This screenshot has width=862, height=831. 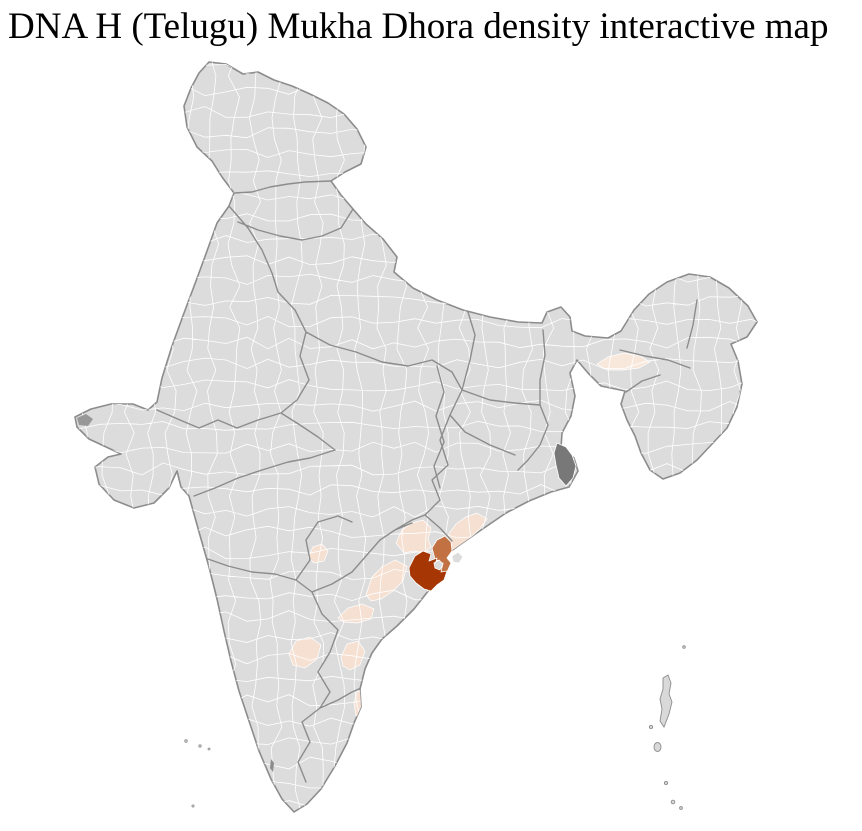 I want to click on lakshadweep-islands, so click(x=197, y=773).